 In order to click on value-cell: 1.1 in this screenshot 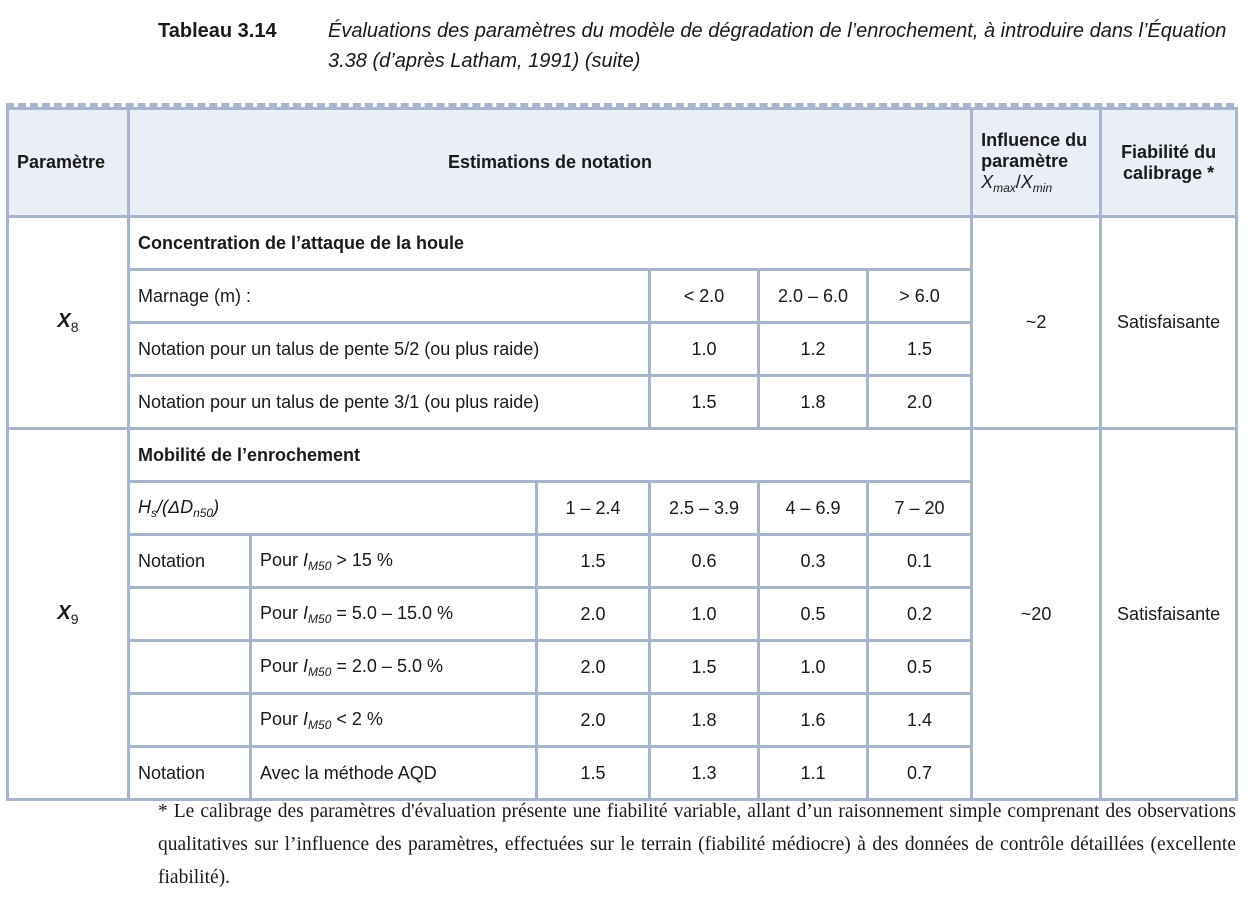, I will do `click(813, 773)`.